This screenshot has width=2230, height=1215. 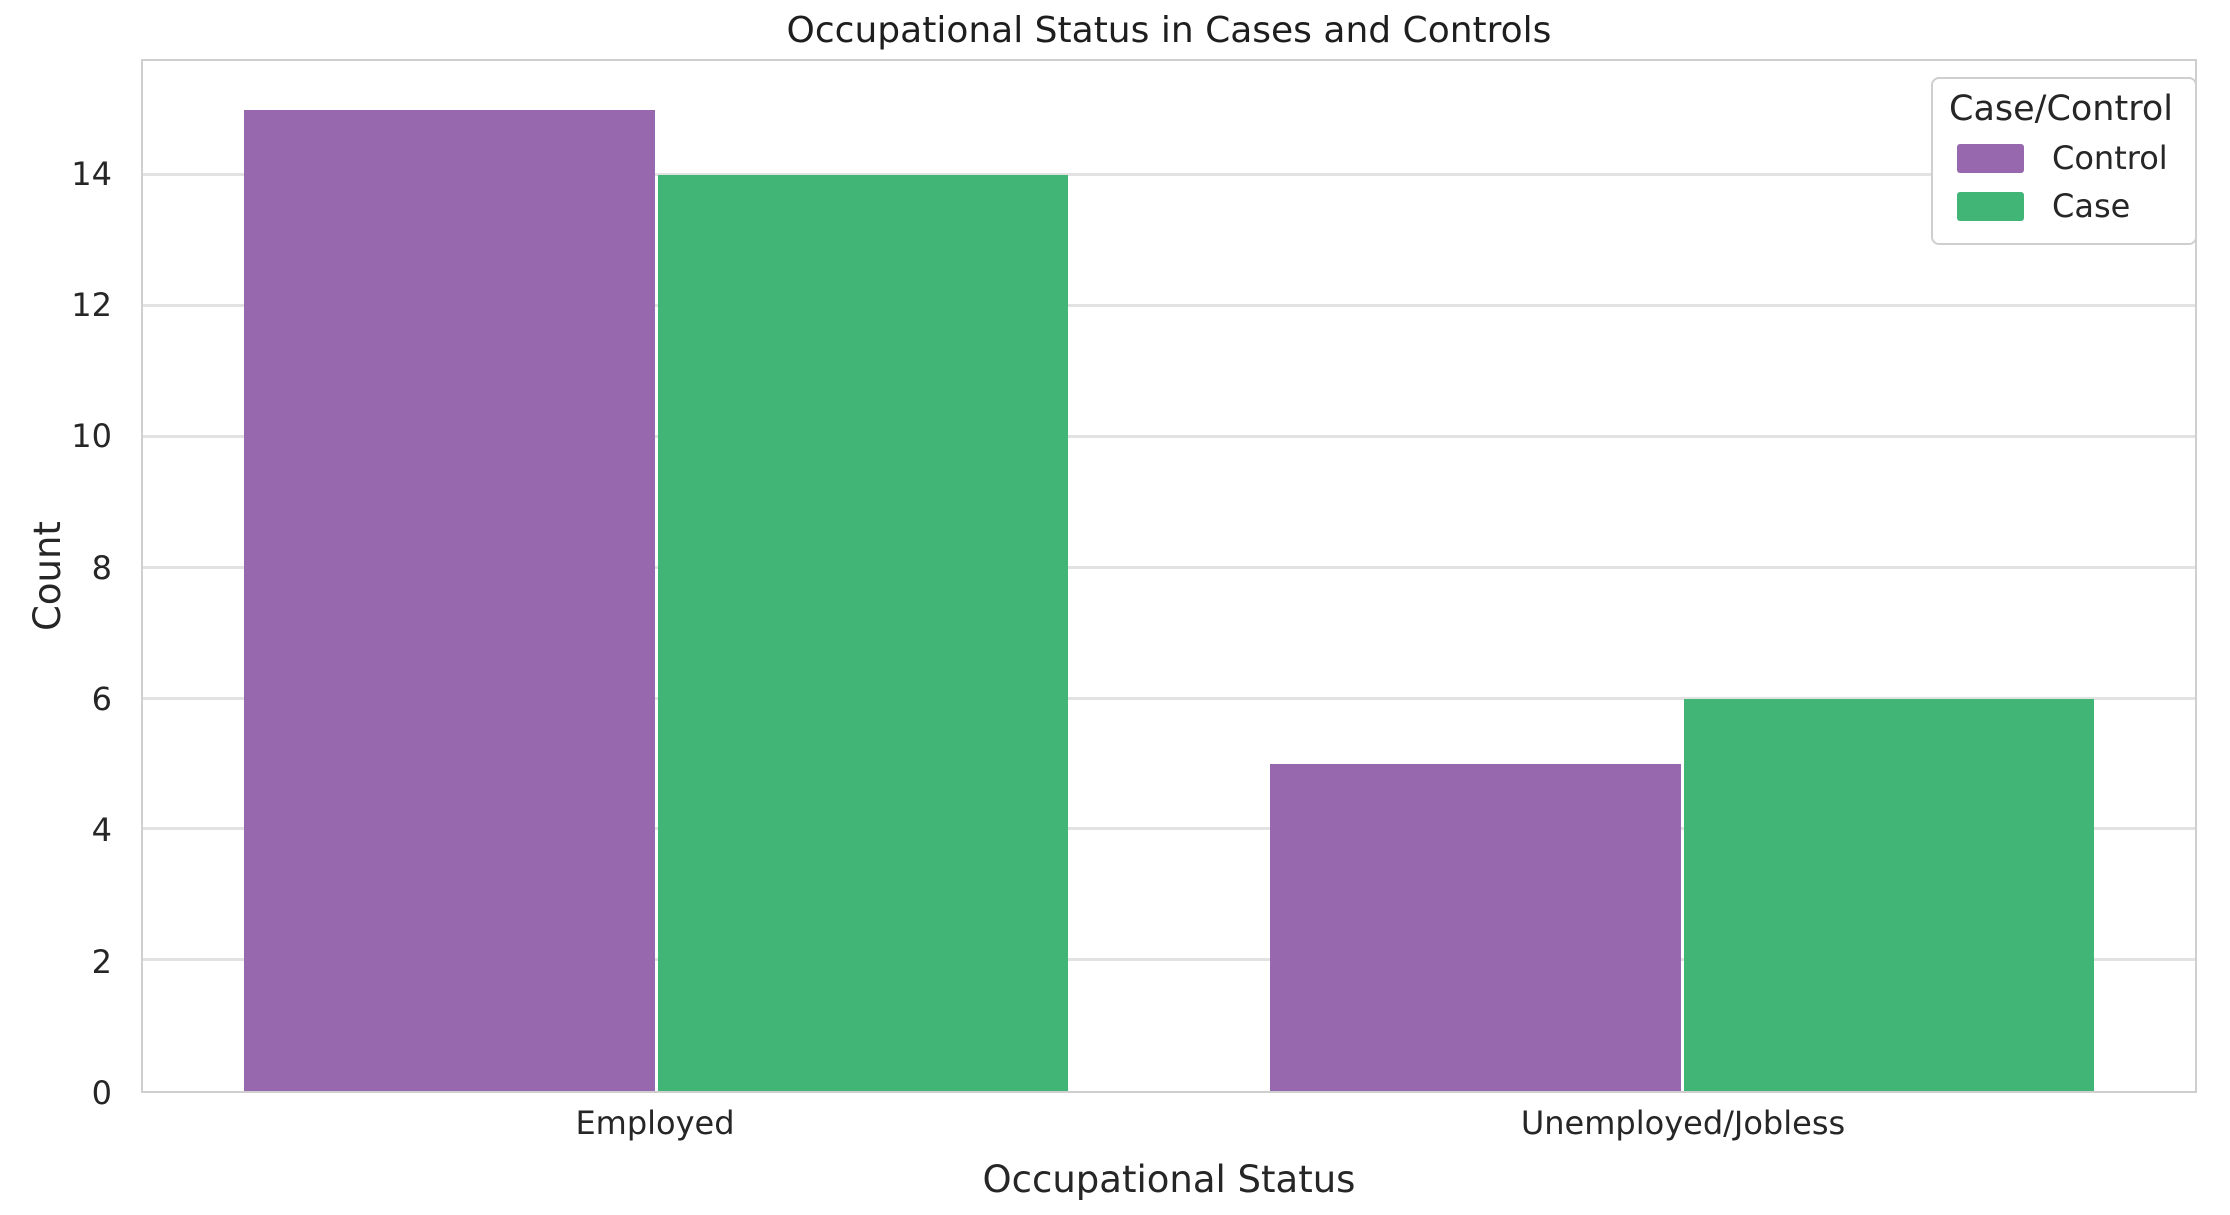 I want to click on bar-unemployed-jobless-control, so click(x=1475, y=927).